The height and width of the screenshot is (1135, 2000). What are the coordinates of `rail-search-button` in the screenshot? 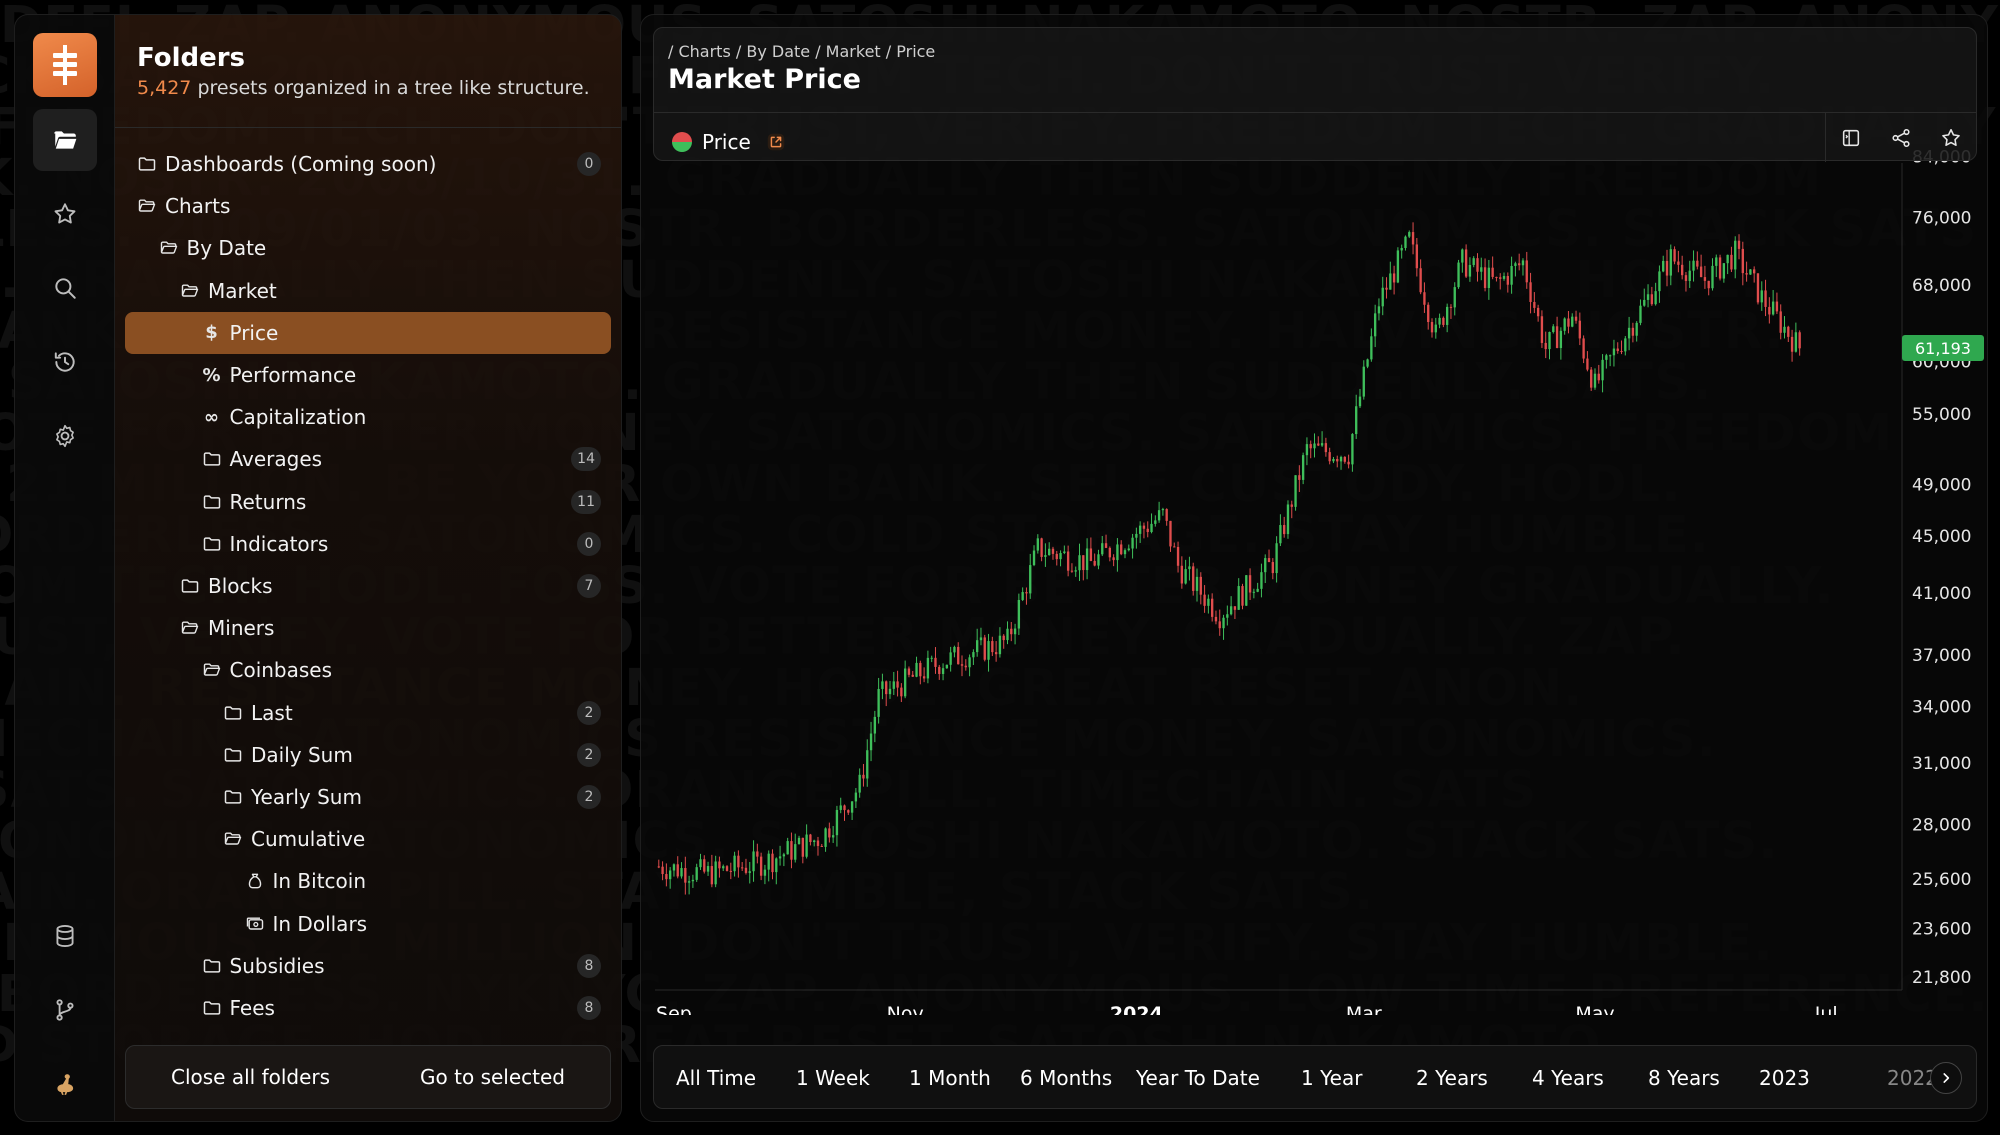 It's located at (65, 288).